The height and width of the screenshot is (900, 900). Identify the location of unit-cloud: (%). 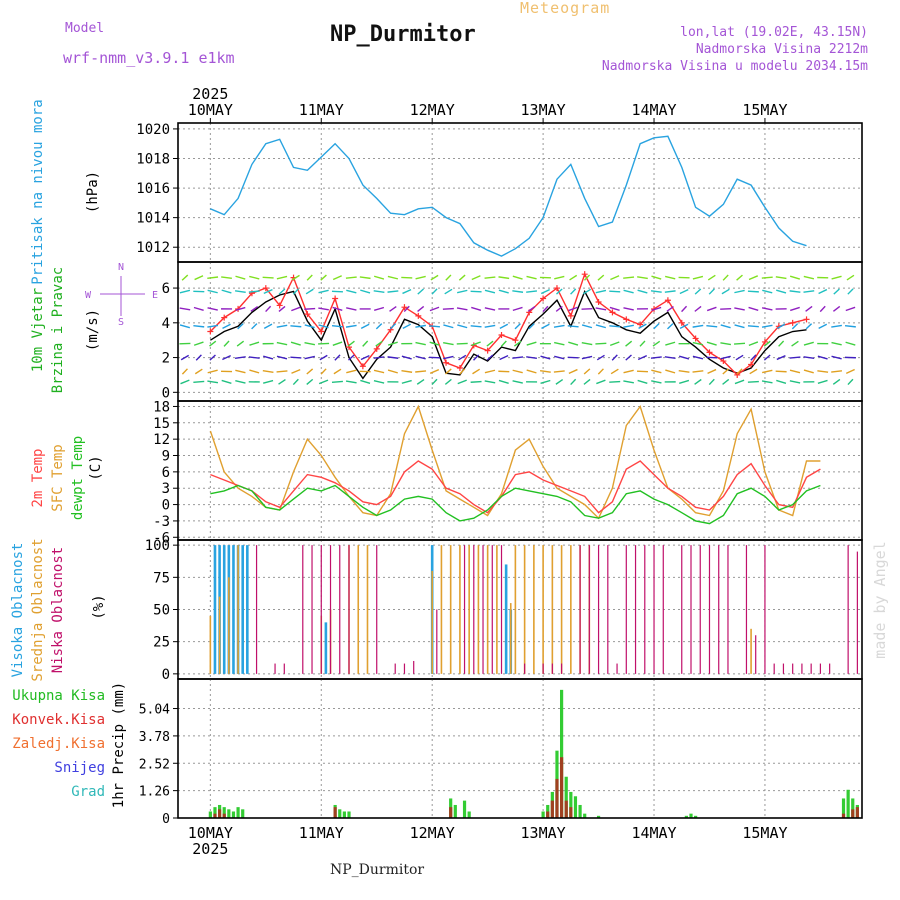
(99, 606).